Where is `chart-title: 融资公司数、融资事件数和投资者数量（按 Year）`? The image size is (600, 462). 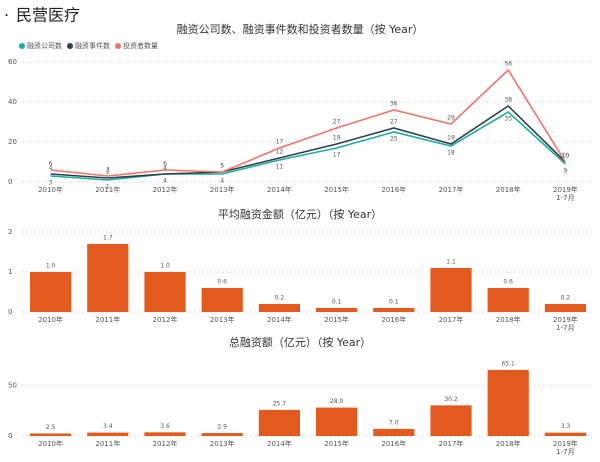 chart-title: 融资公司数、融资事件数和投资者数量（按 Year） is located at coordinates (300, 29).